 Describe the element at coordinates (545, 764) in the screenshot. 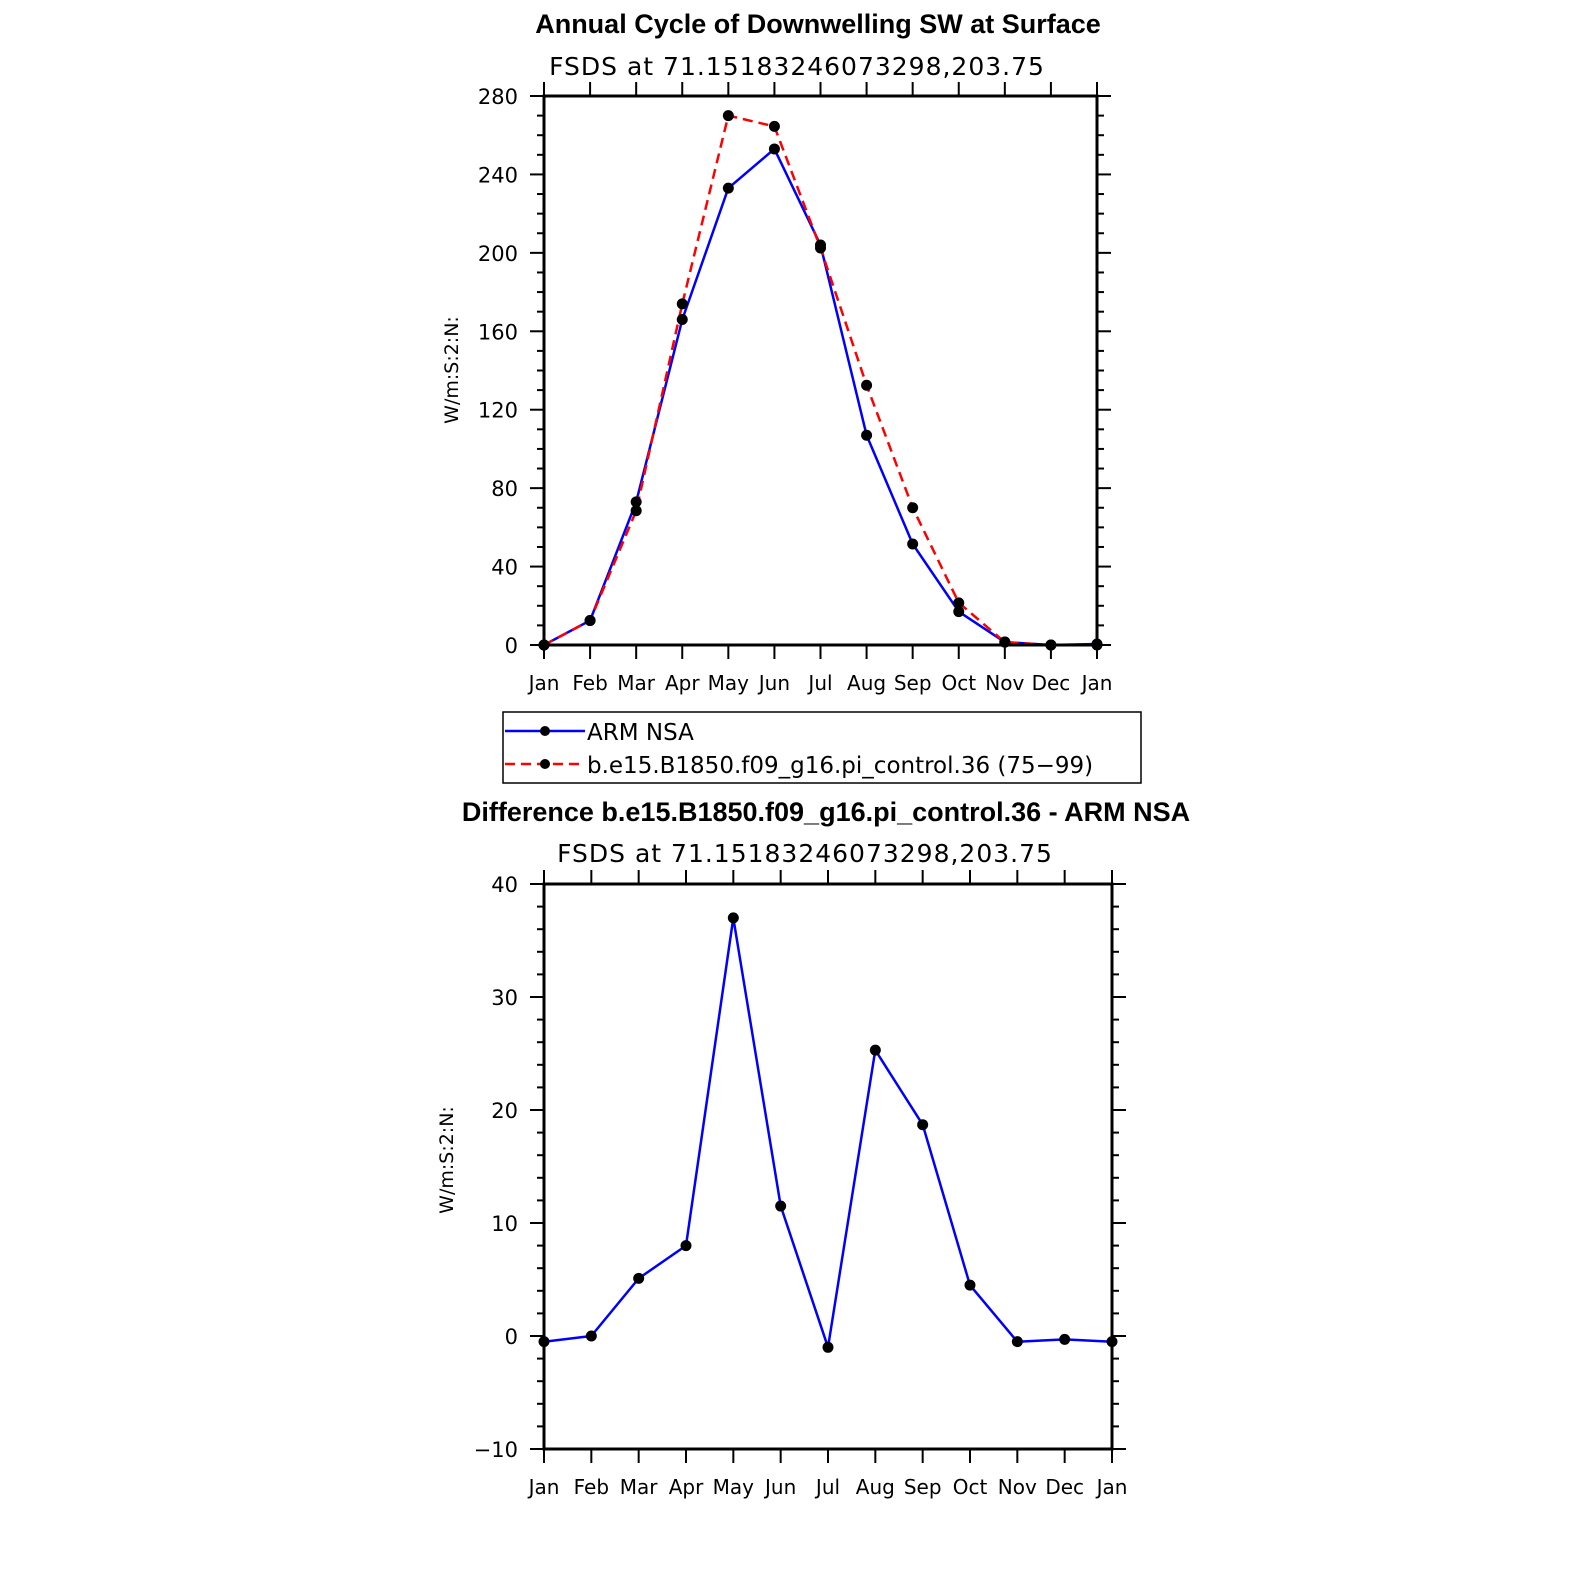

I see `legend-marker-model` at that location.